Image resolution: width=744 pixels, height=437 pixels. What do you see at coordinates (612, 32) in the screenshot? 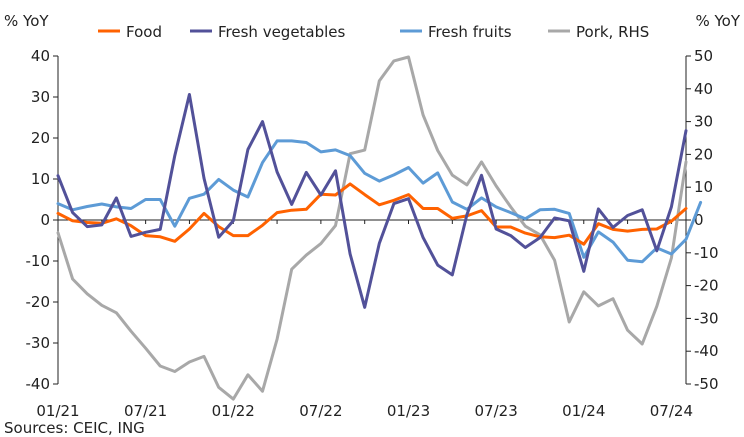
I see `legend-label-pork: Pork, RHS` at bounding box center [612, 32].